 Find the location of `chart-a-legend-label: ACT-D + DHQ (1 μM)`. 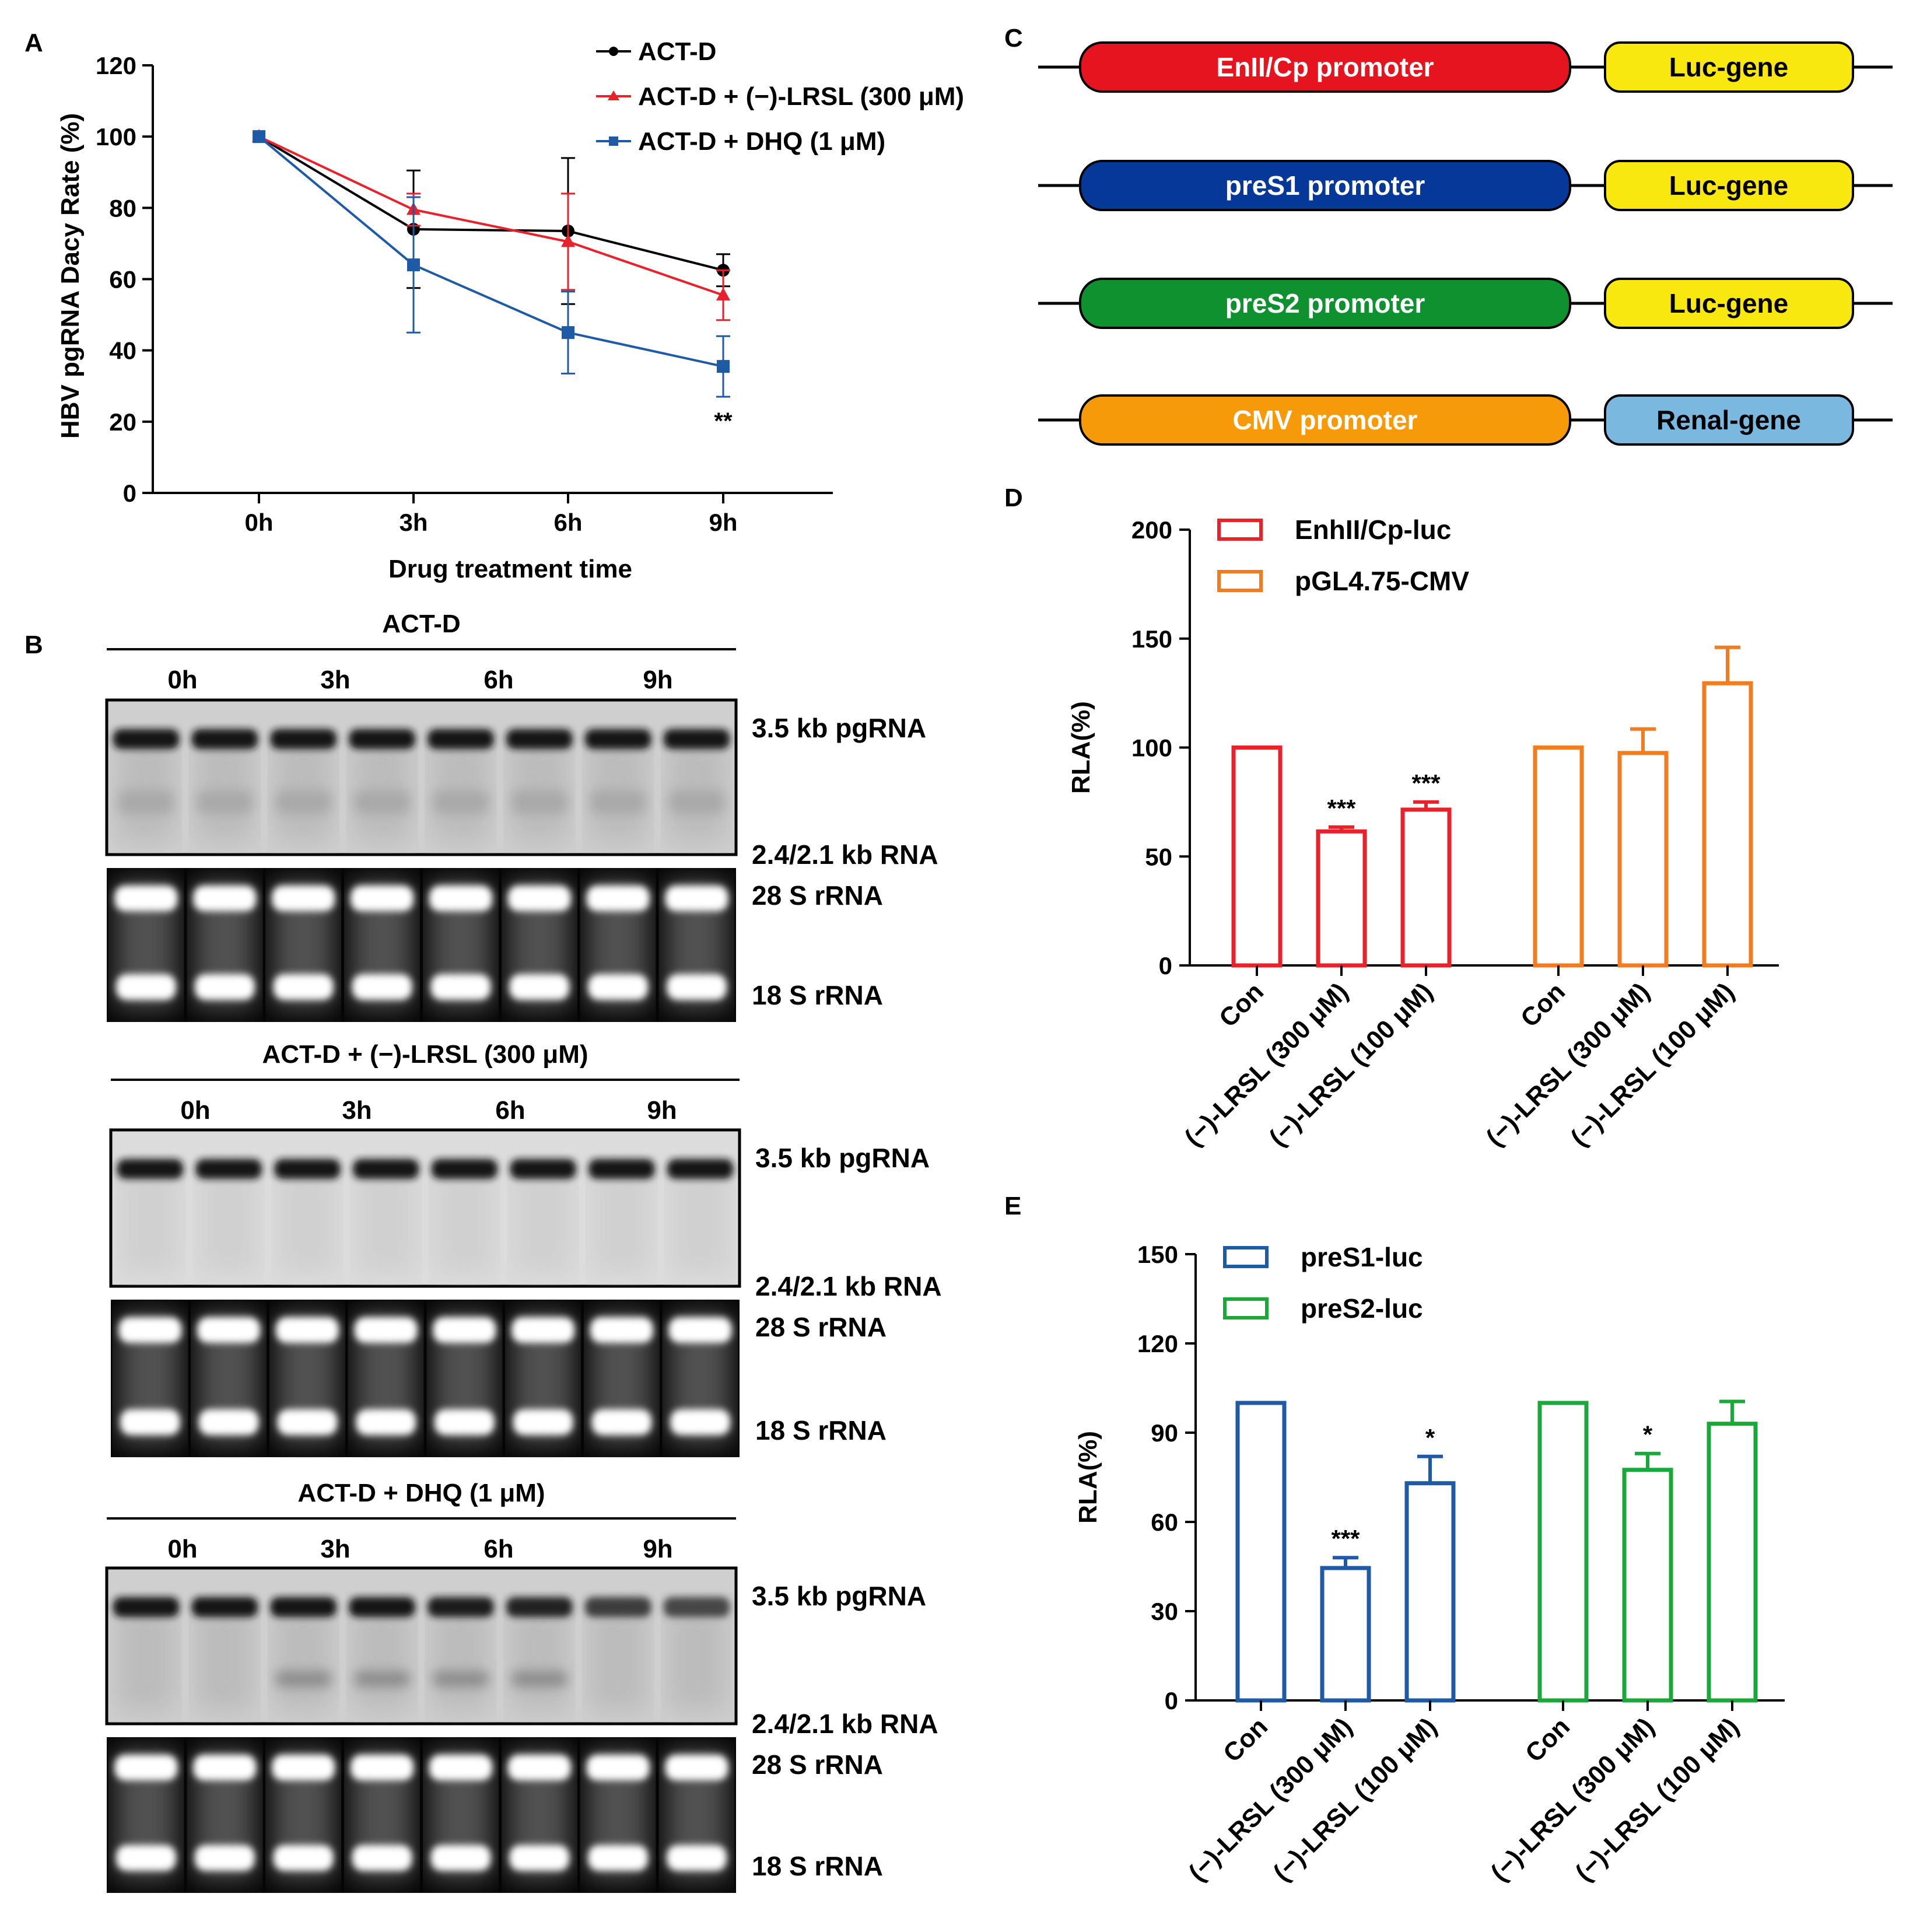

chart-a-legend-label: ACT-D + DHQ (1 μM) is located at coordinates (761, 141).